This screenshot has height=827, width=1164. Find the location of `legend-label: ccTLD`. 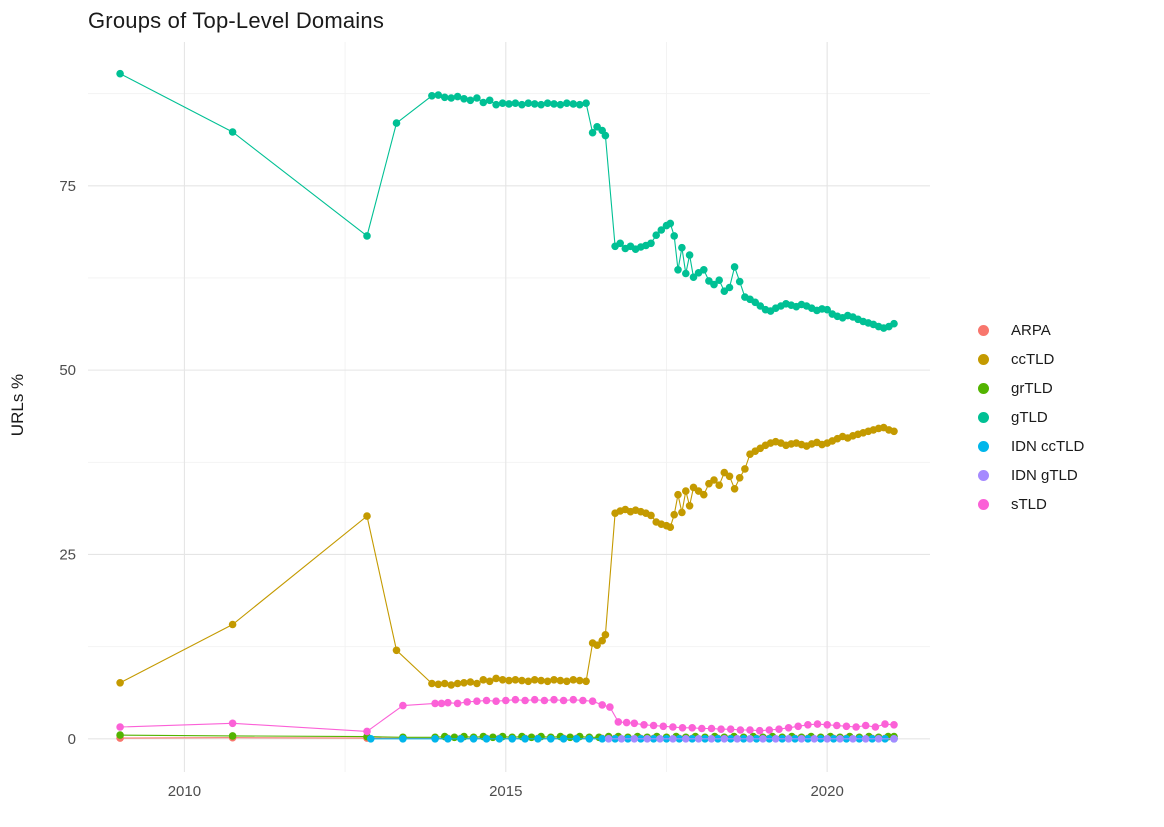

legend-label: ccTLD is located at coordinates (1033, 359).